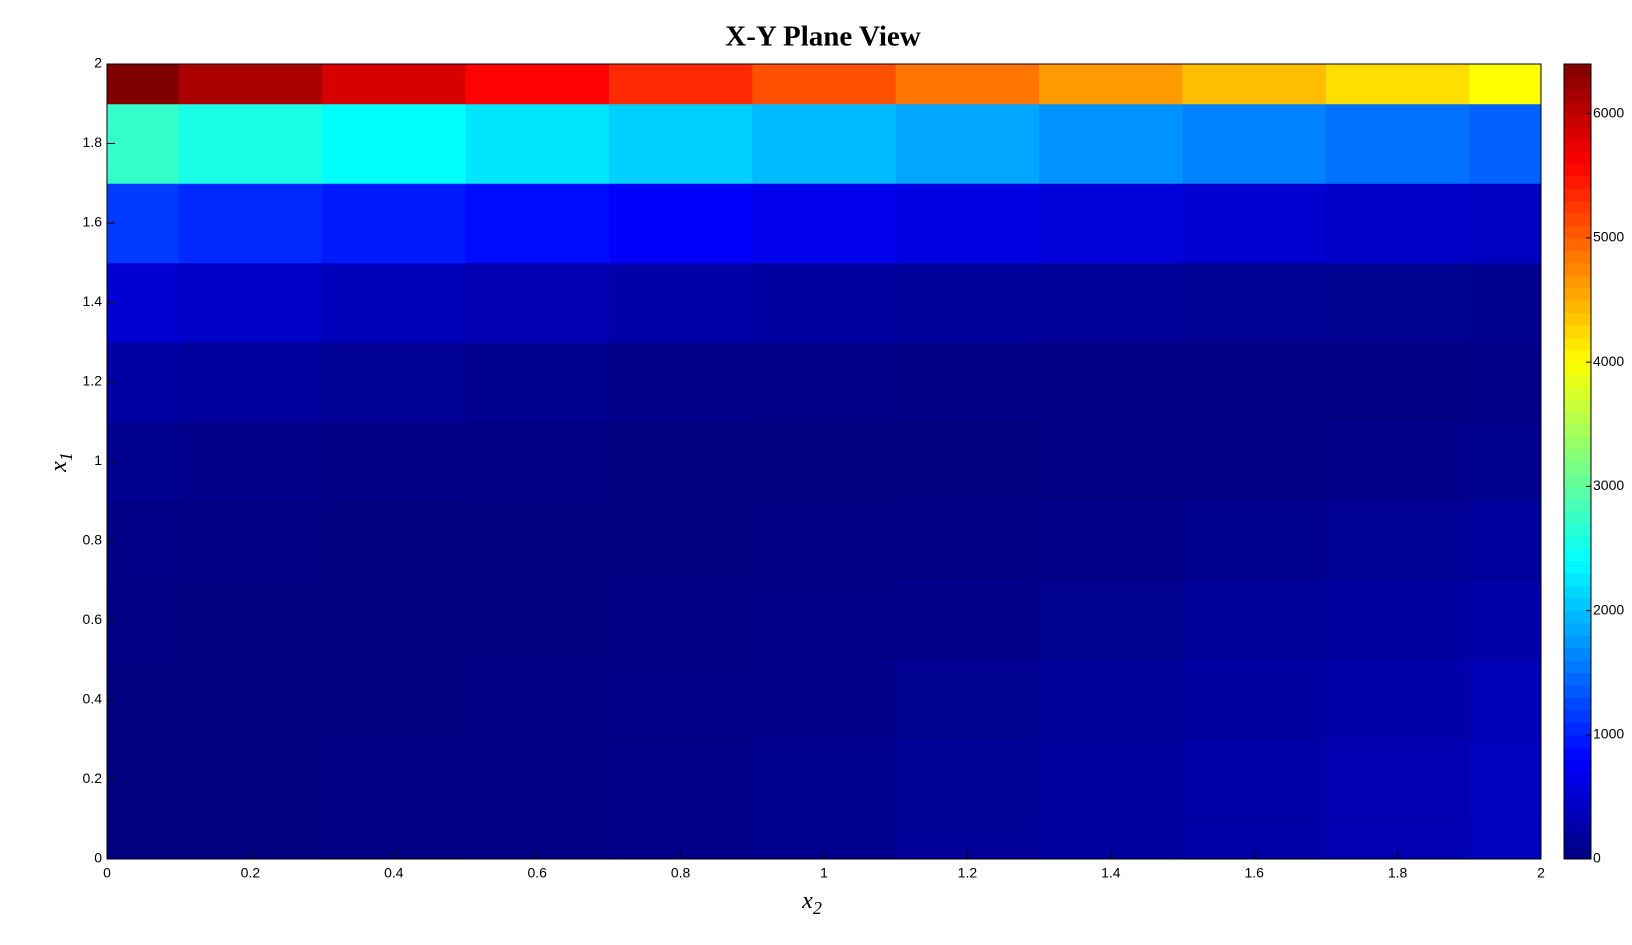 This screenshot has width=1632, height=945. I want to click on x-tick-label: 0.2, so click(251, 873).